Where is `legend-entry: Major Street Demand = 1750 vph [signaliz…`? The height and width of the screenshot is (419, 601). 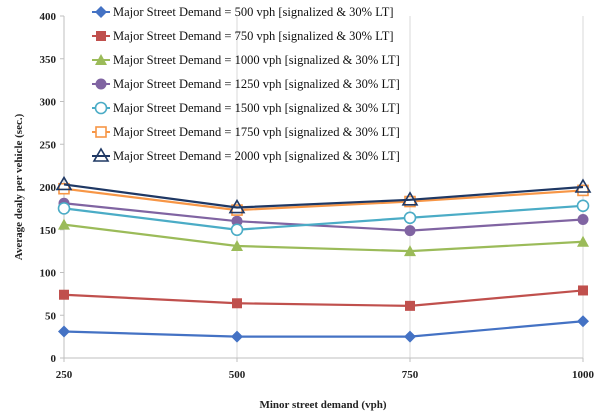 legend-entry: Major Street Demand = 1750 vph [signaliz… is located at coordinates (246, 132).